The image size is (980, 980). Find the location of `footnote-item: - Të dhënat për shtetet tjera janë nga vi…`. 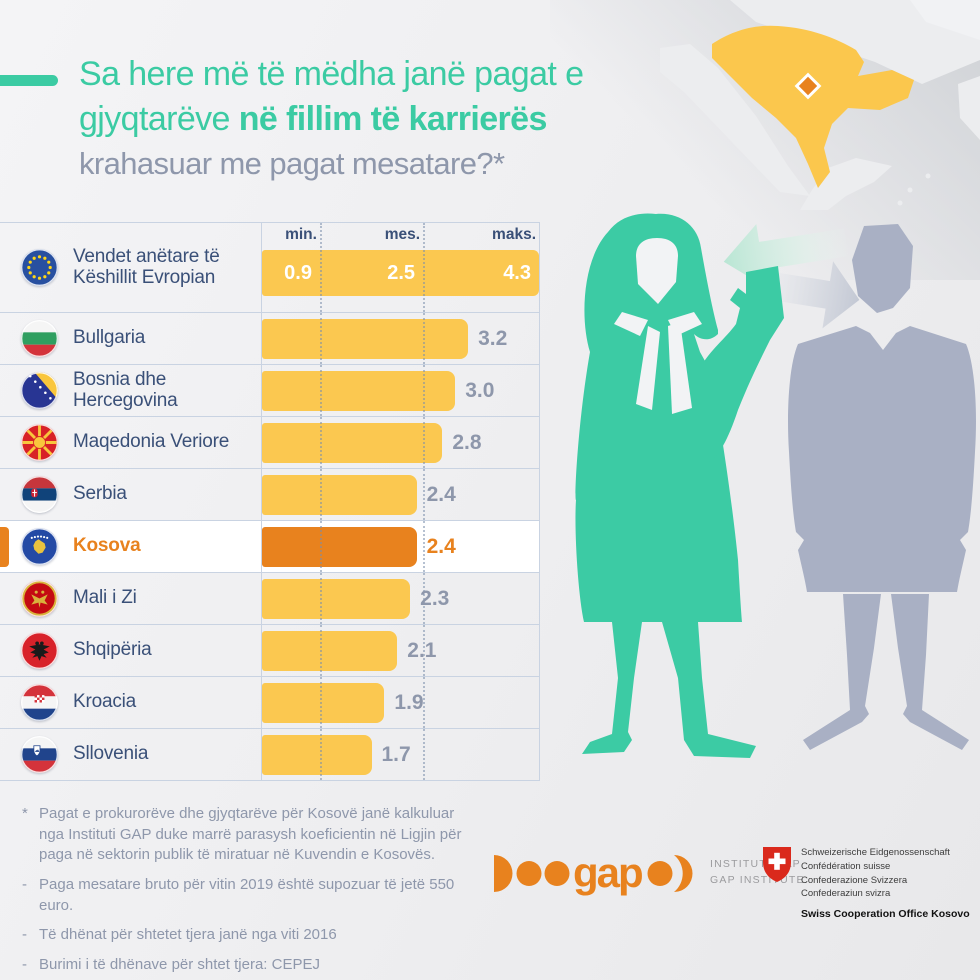

footnote-item: - Të dhënat për shtetet tjera janë nga vi… is located at coordinates (179, 935).